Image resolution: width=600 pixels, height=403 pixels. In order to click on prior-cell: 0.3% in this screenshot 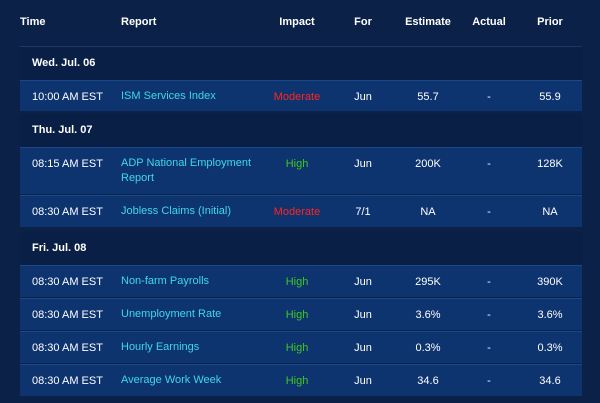, I will do `click(550, 348)`.